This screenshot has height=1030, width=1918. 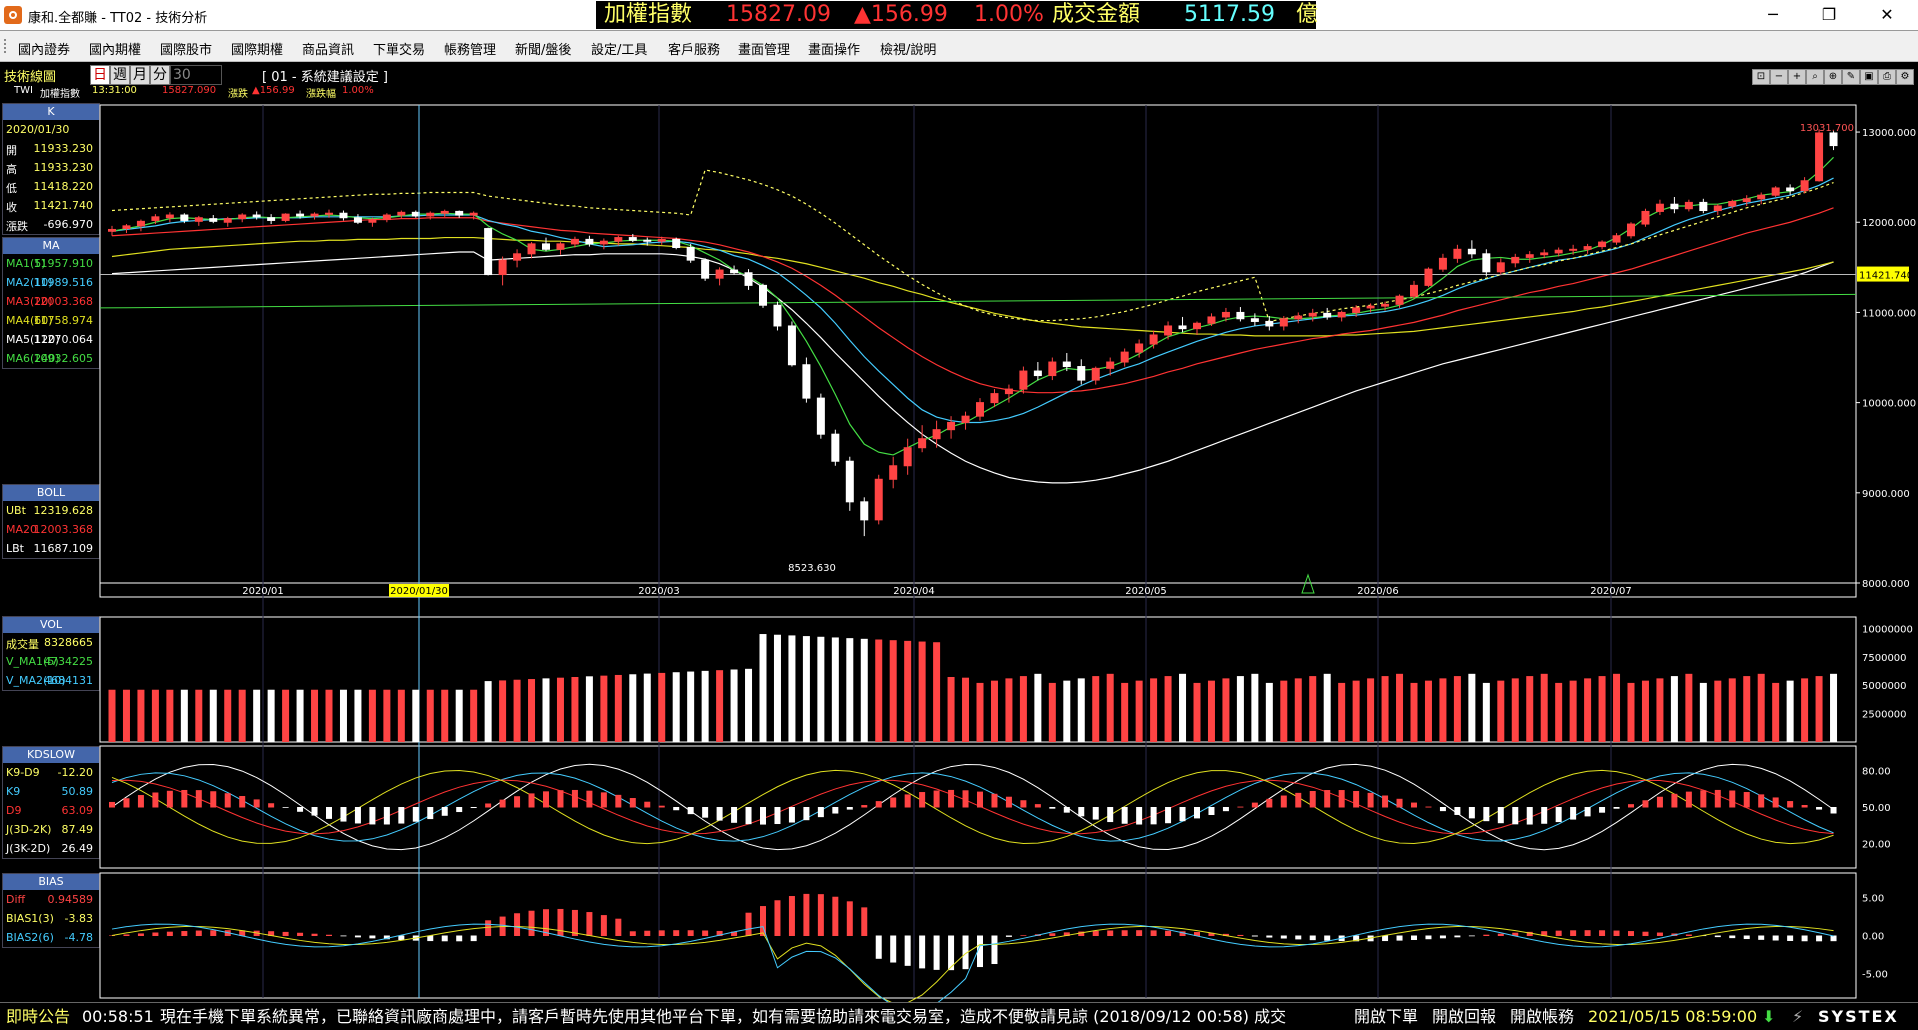 I want to click on menu-screen-ops: 畫面操作, so click(x=834, y=50).